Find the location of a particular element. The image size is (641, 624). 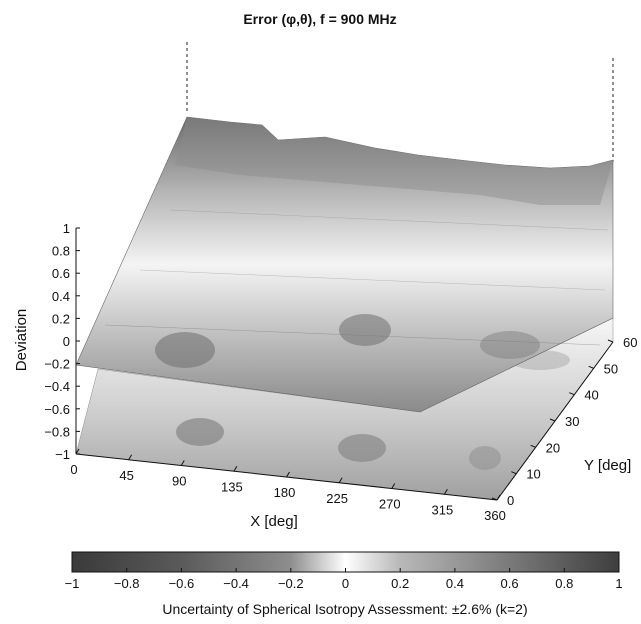

colorbar-tick-label: 0.6 is located at coordinates (510, 583).